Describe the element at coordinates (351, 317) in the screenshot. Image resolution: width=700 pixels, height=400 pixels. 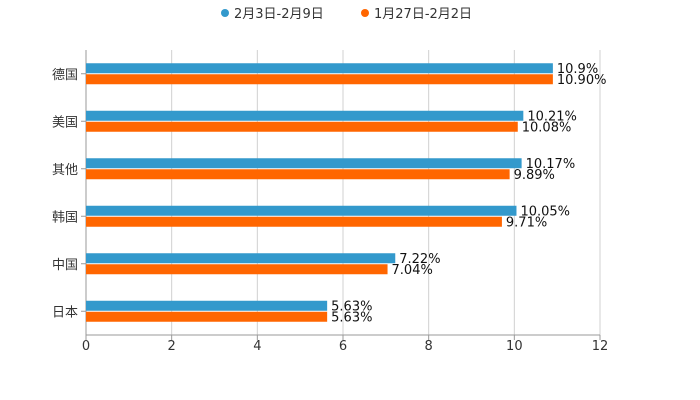
I see `data-label-2-6: 5.63%` at that location.